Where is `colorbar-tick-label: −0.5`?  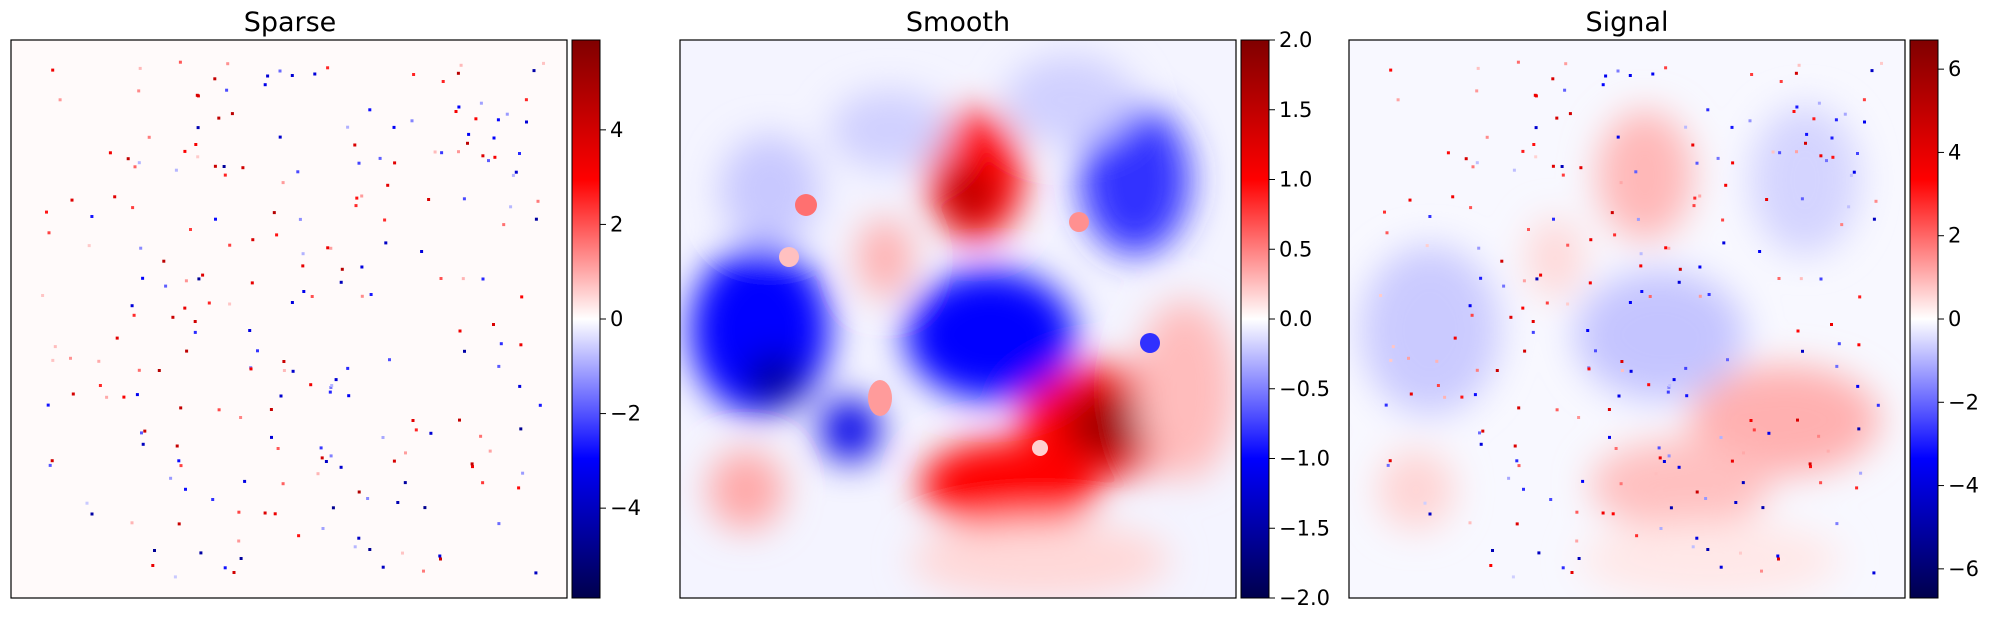
colorbar-tick-label: −0.5 is located at coordinates (1304, 389).